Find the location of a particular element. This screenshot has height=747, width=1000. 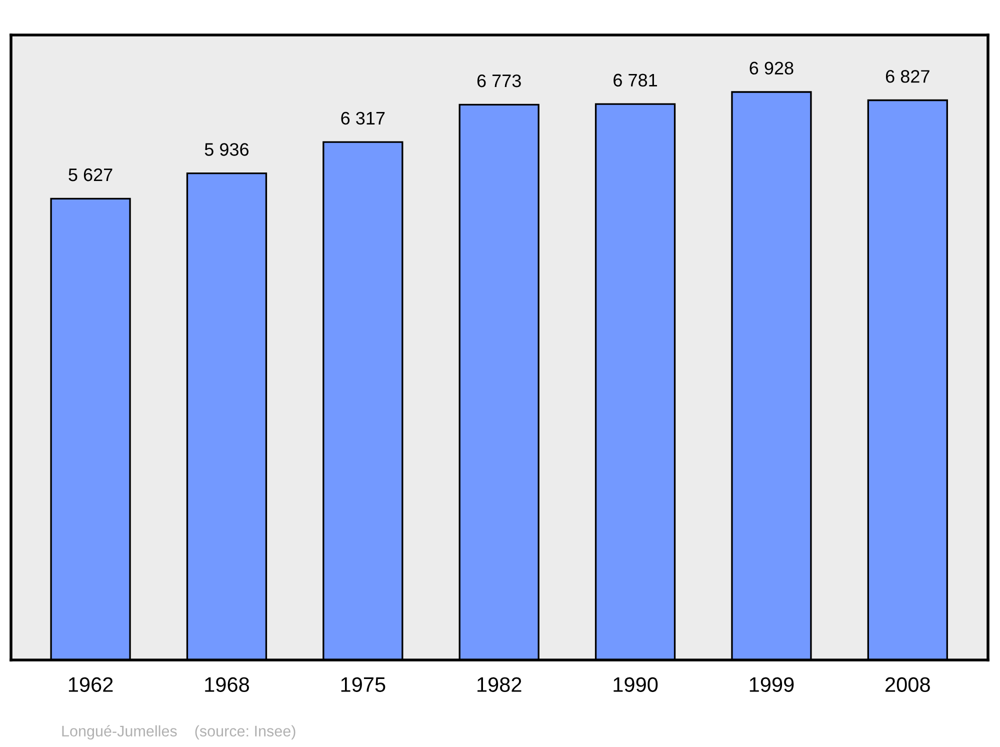

text: Longué-Jumelles (source: Insee) is located at coordinates (179, 732).